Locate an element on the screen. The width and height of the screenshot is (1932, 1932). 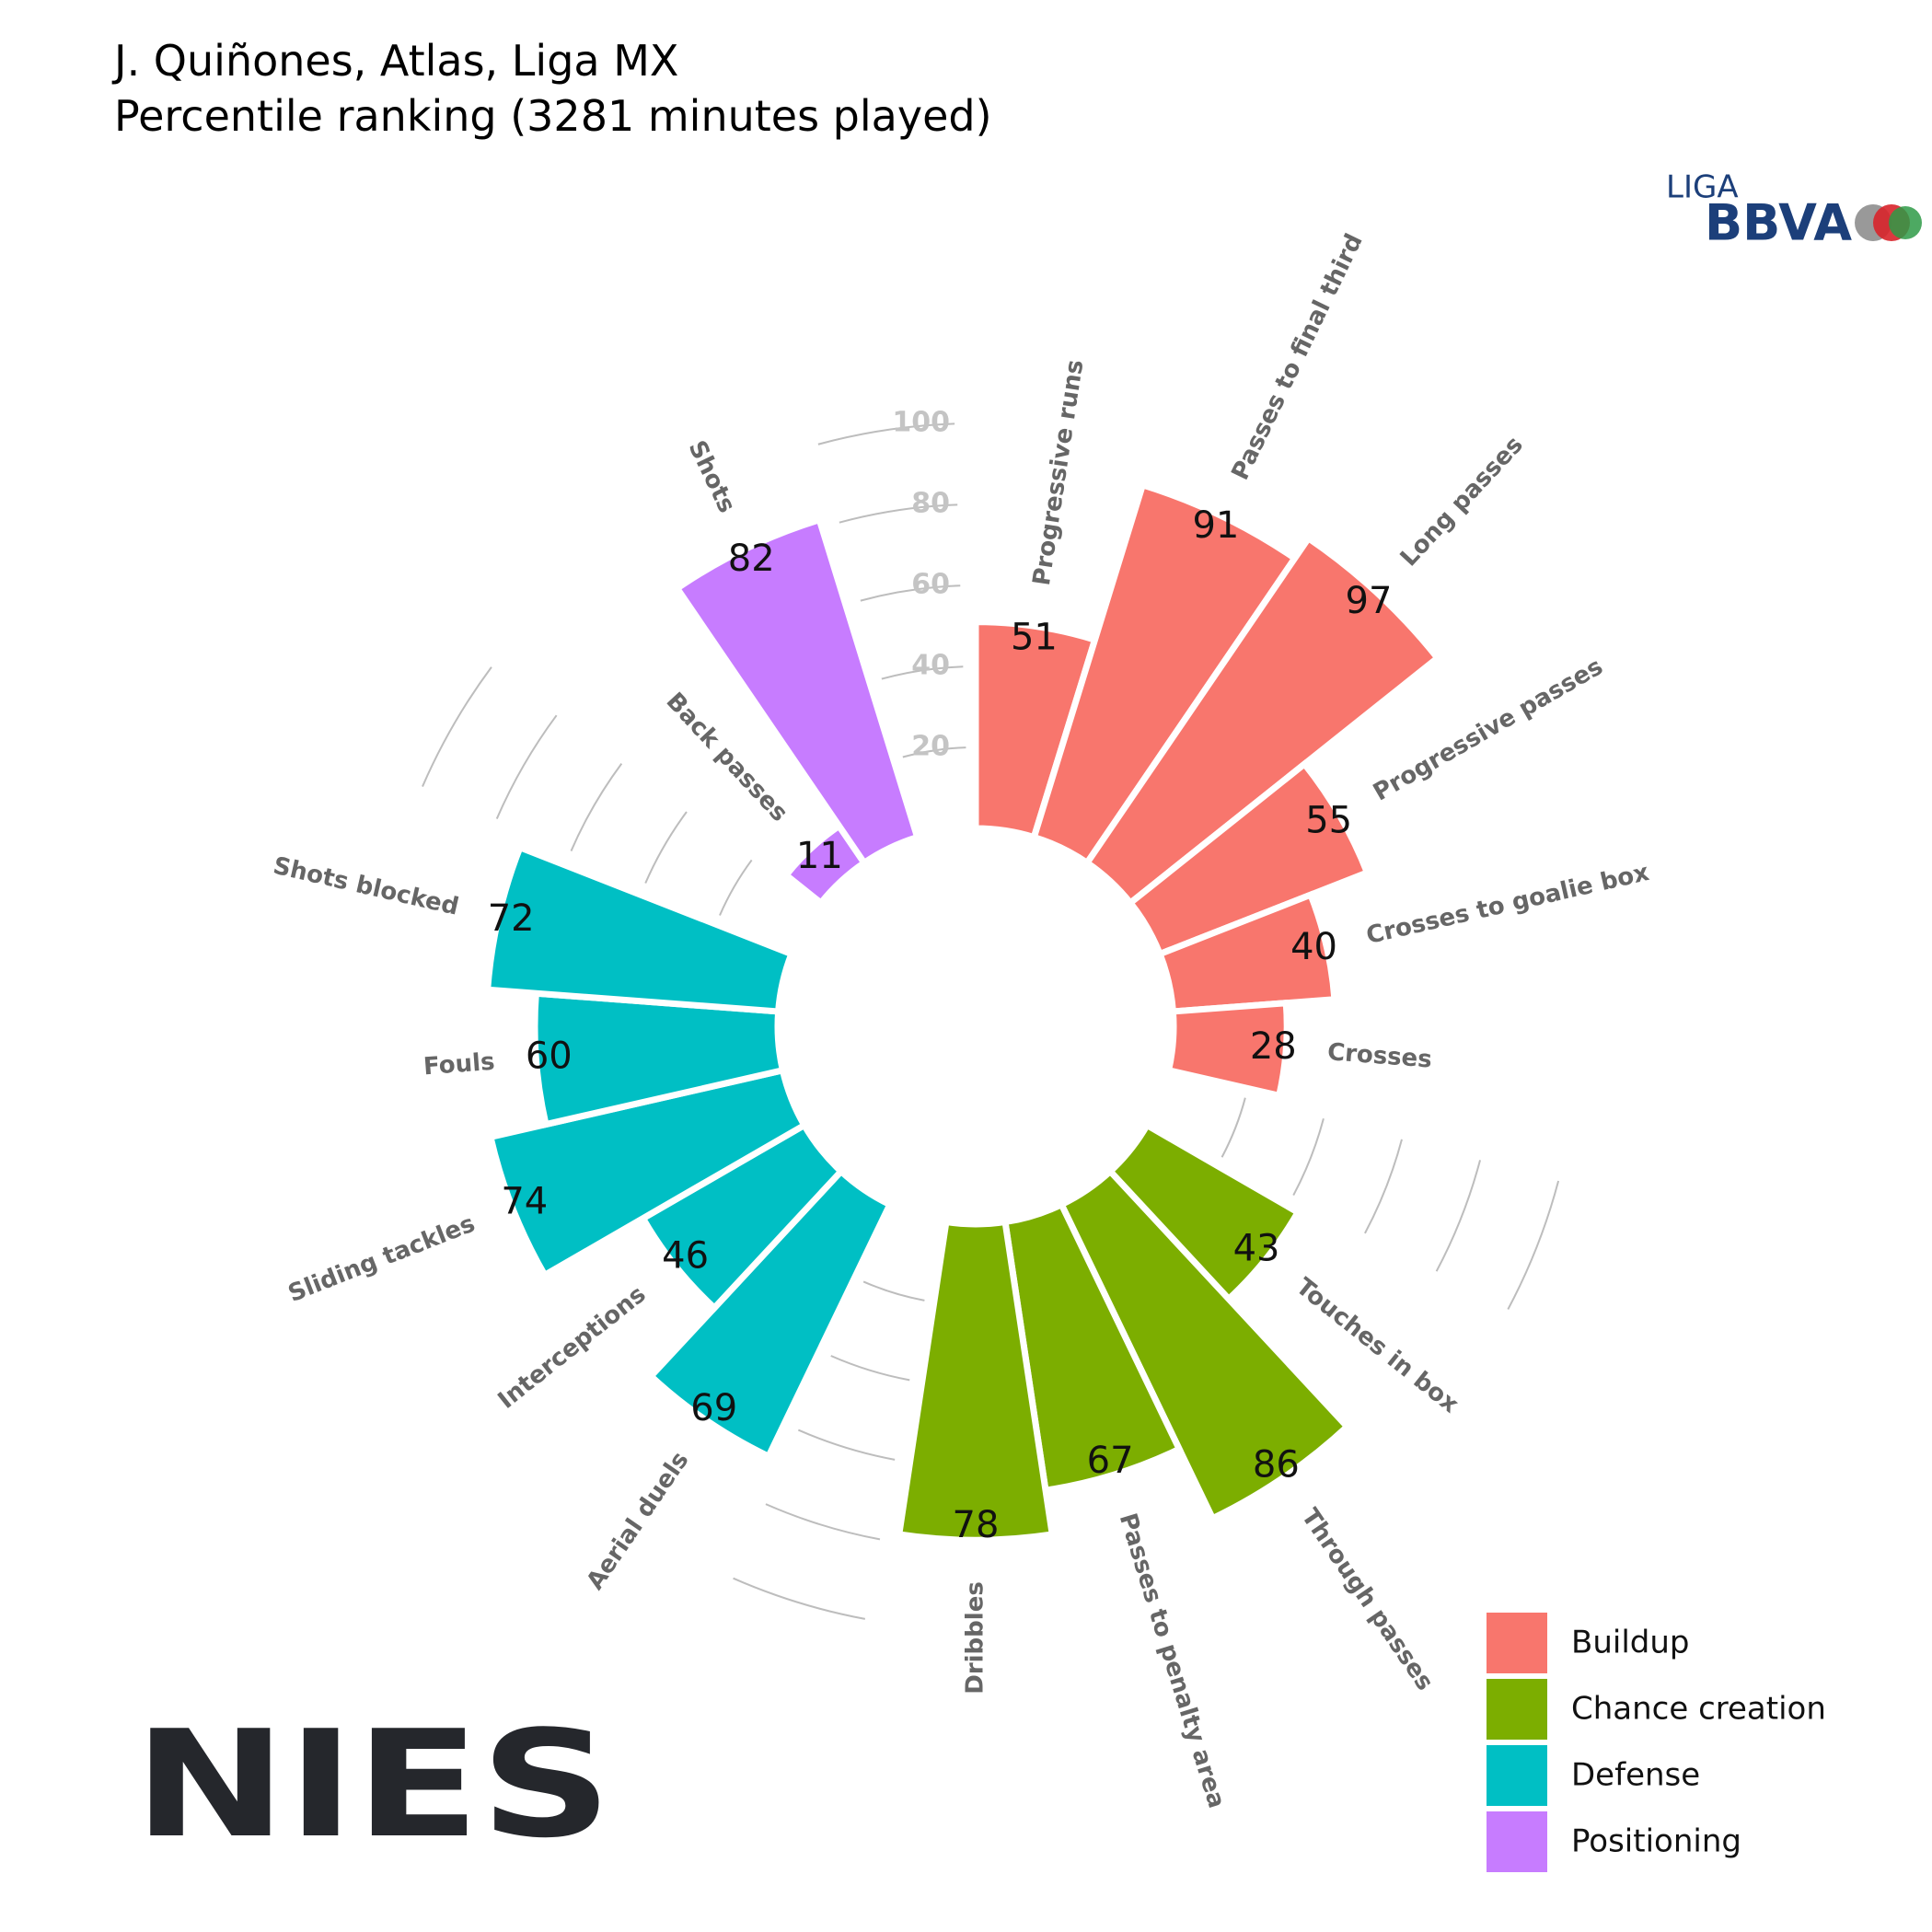
legend-label: Positioning is located at coordinates (1656, 1842).